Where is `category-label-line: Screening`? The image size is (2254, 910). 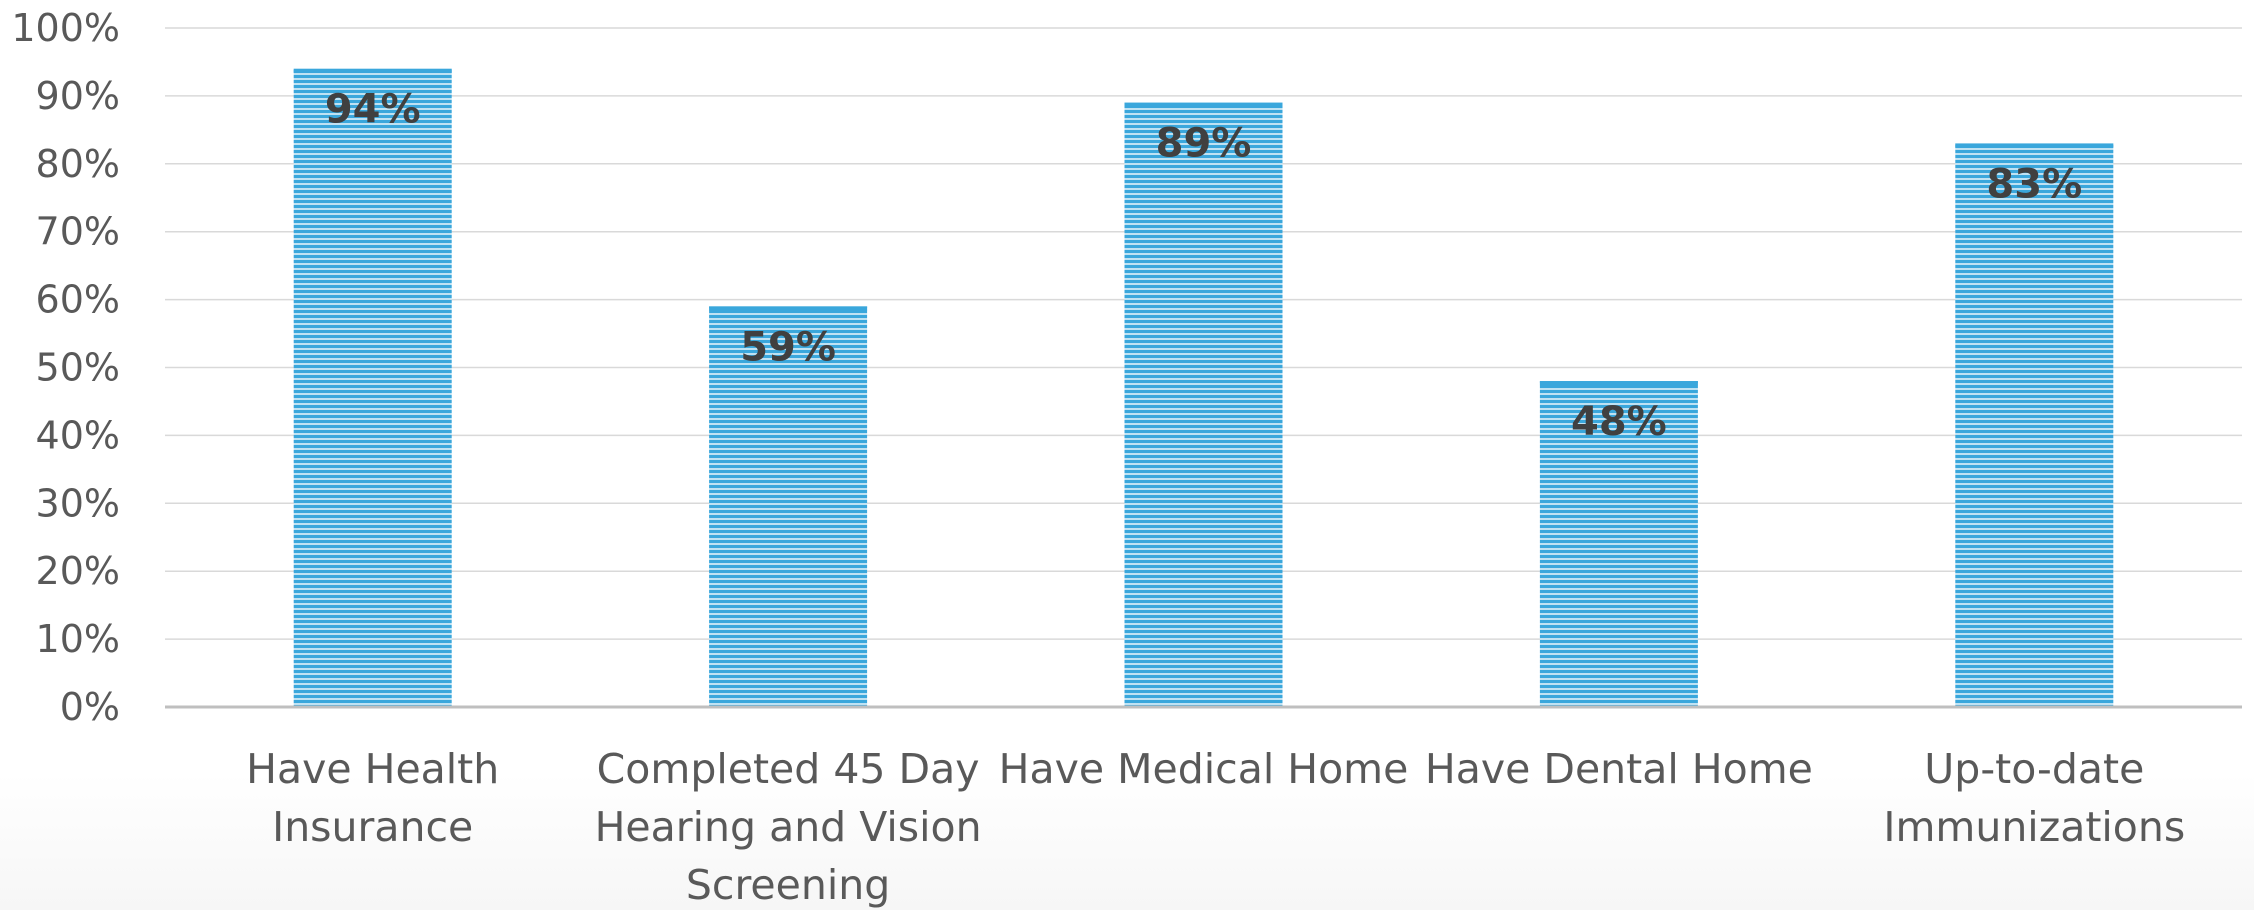 category-label-line: Screening is located at coordinates (788, 885).